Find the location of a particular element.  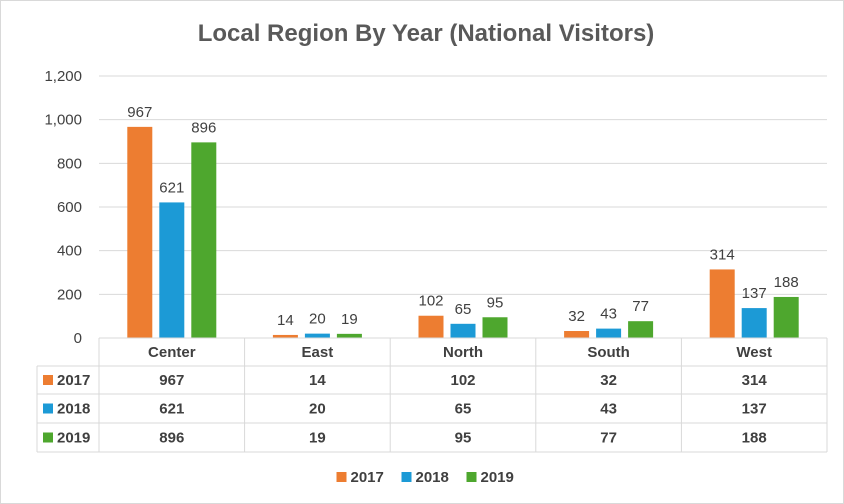

bar-south-2018 is located at coordinates (609, 333).